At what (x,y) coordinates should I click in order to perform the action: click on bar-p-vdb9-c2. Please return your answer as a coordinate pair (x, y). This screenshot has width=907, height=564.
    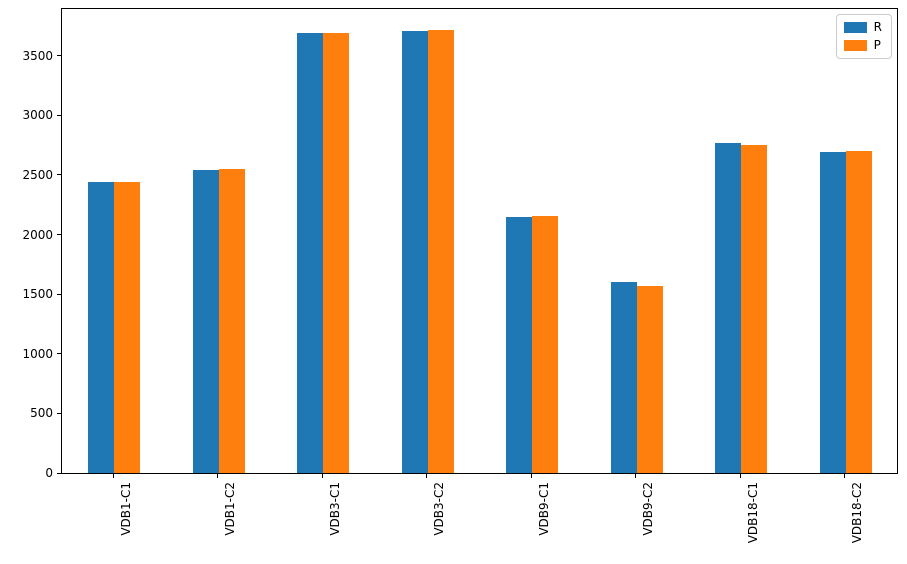
    Looking at the image, I should click on (649, 379).